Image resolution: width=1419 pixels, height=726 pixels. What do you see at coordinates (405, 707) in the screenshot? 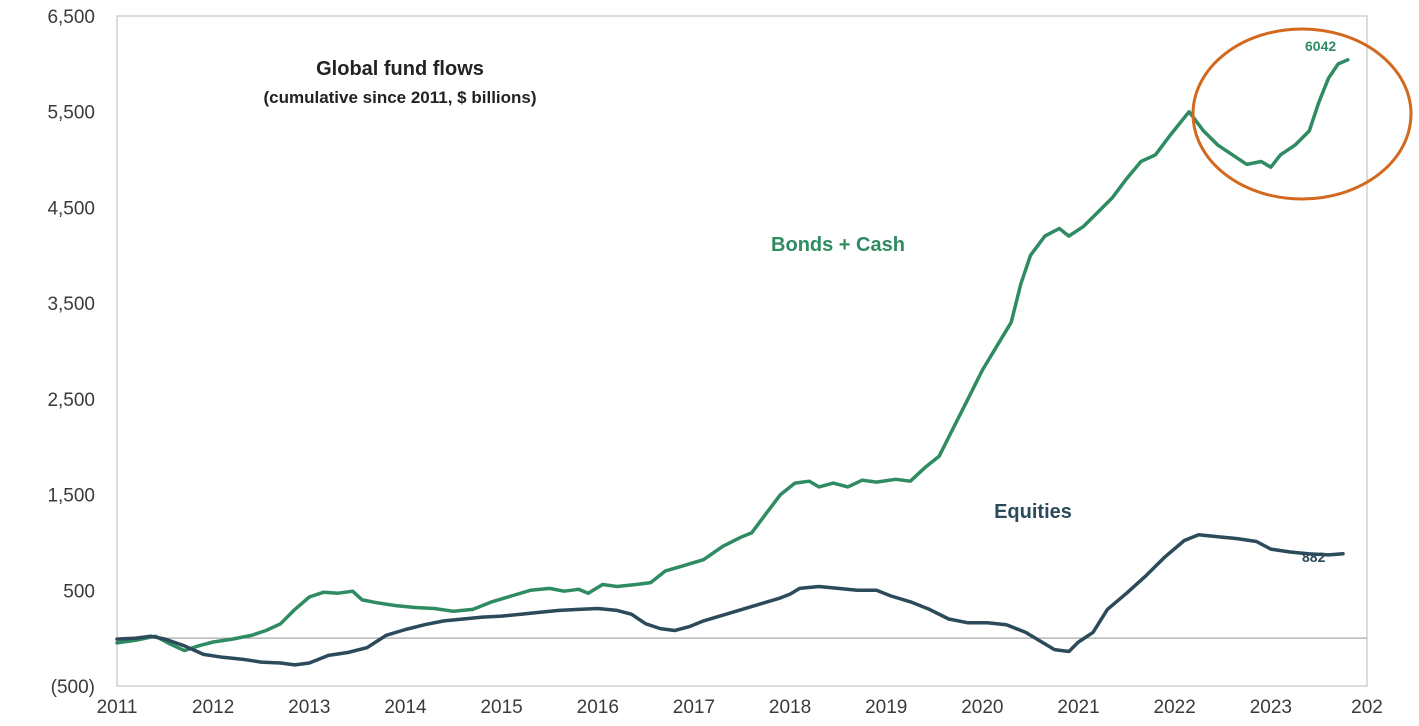
I see `x-tick-label: 2014` at bounding box center [405, 707].